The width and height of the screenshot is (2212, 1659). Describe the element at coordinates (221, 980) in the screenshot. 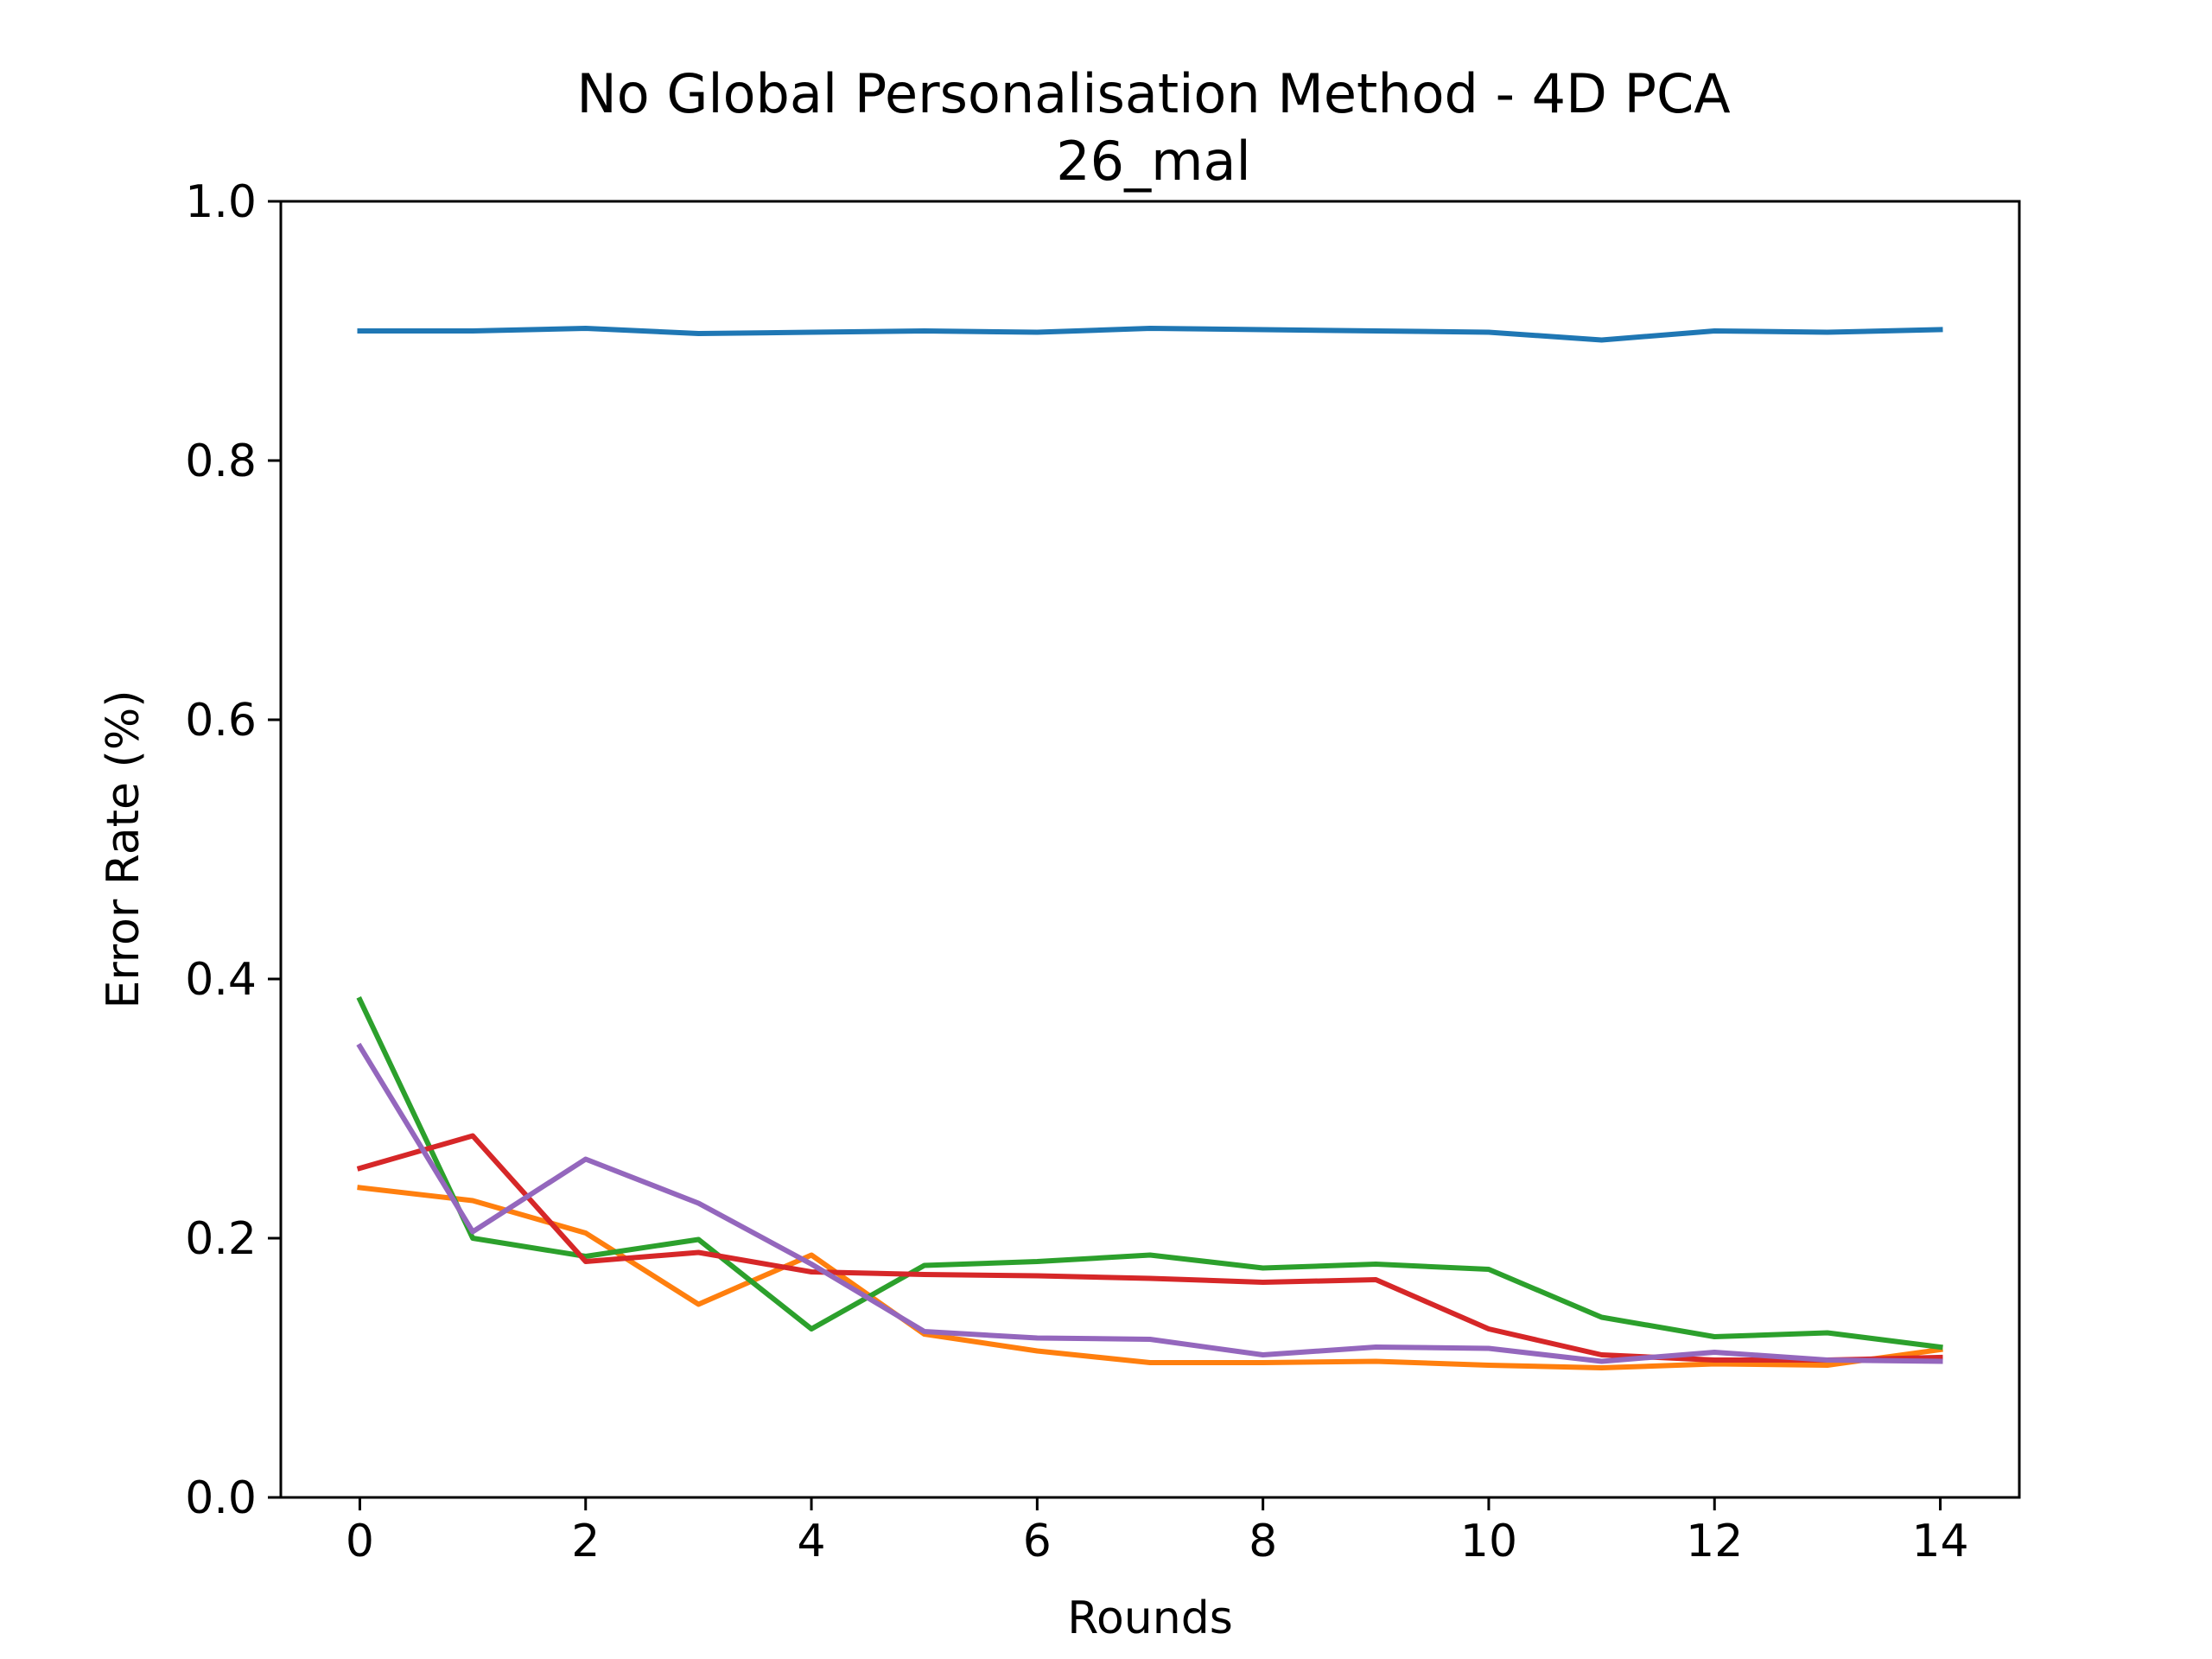

I see `y-tick-label: 0.4` at that location.